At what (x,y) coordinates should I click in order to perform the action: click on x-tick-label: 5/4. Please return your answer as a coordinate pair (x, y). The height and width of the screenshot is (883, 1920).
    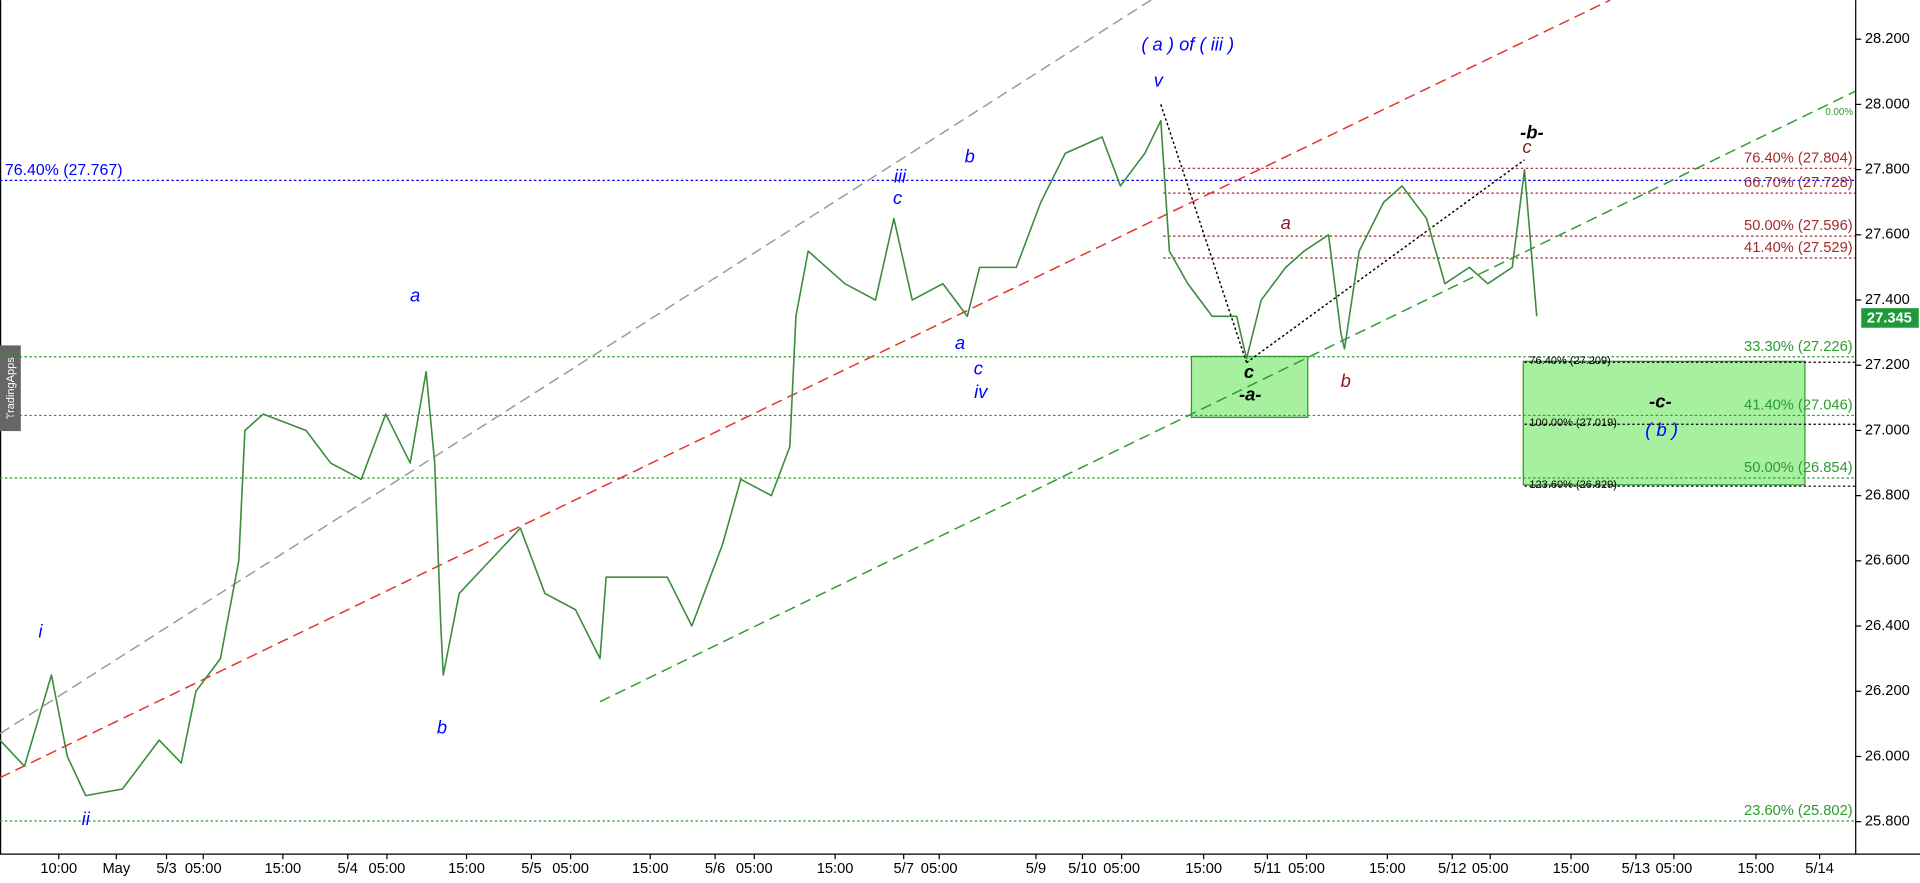
    Looking at the image, I should click on (348, 869).